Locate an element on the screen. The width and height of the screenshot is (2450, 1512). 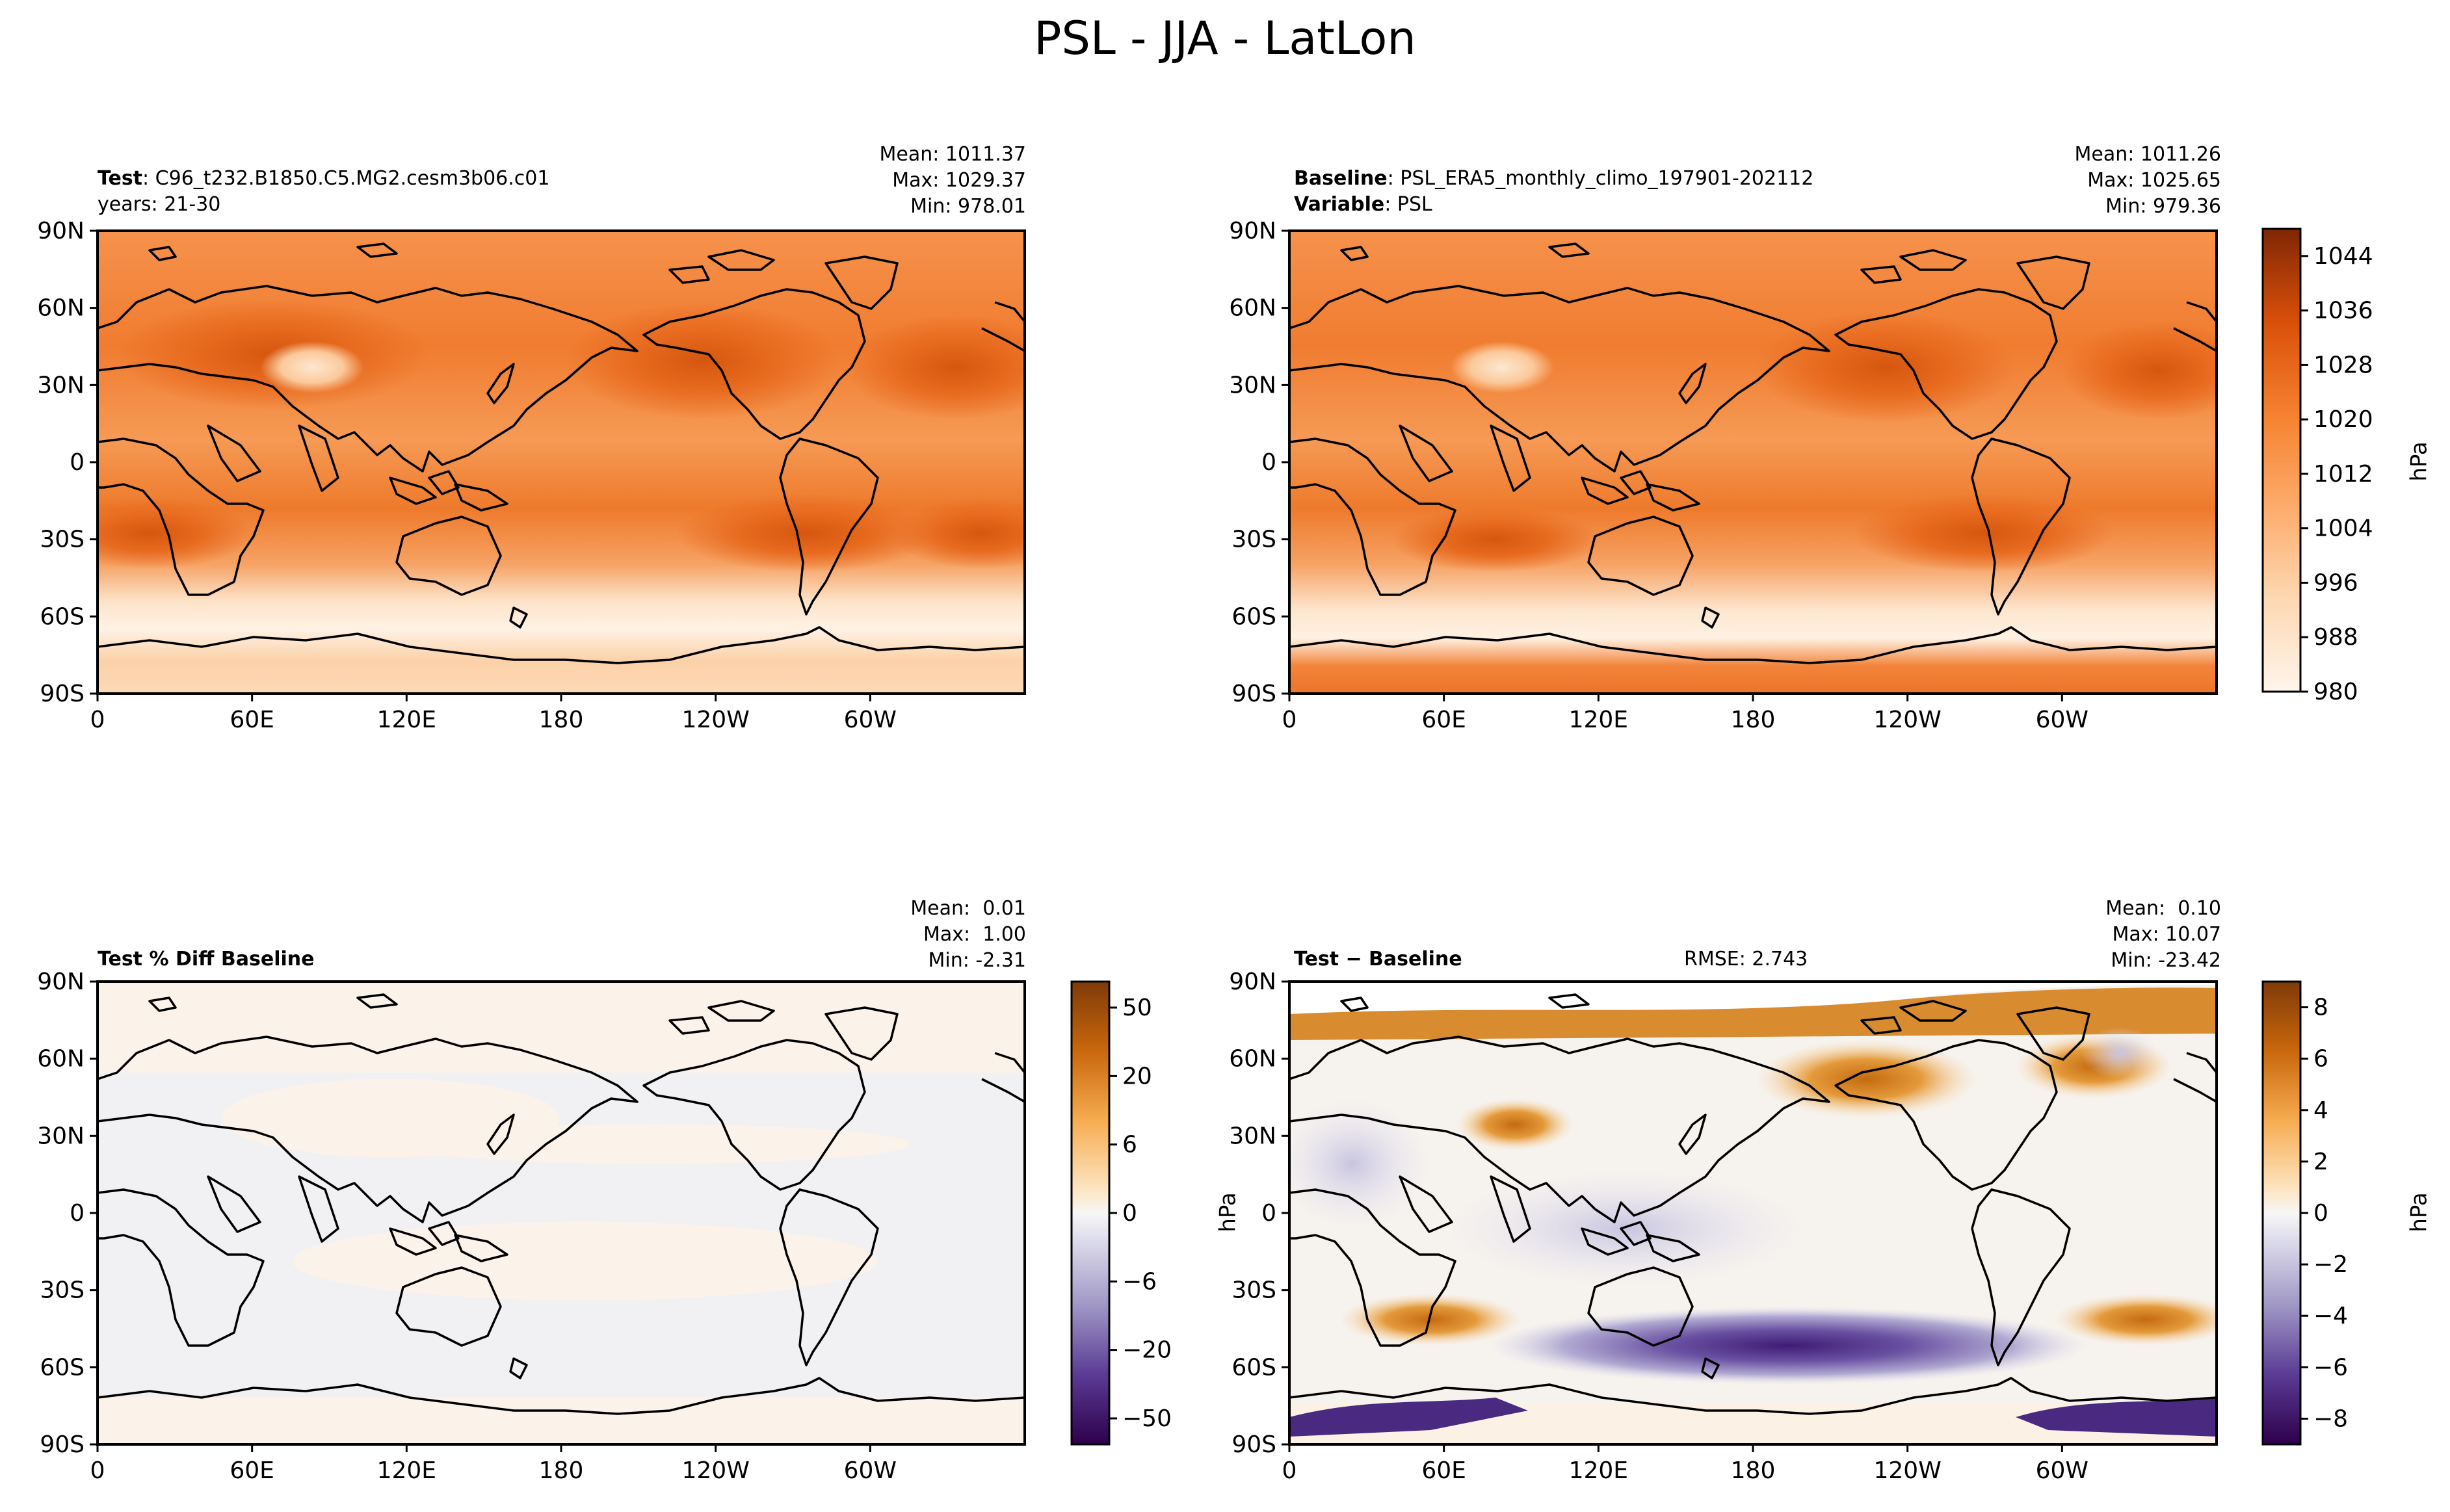
diff-mean: Mean: 0.10 is located at coordinates (2163, 908).